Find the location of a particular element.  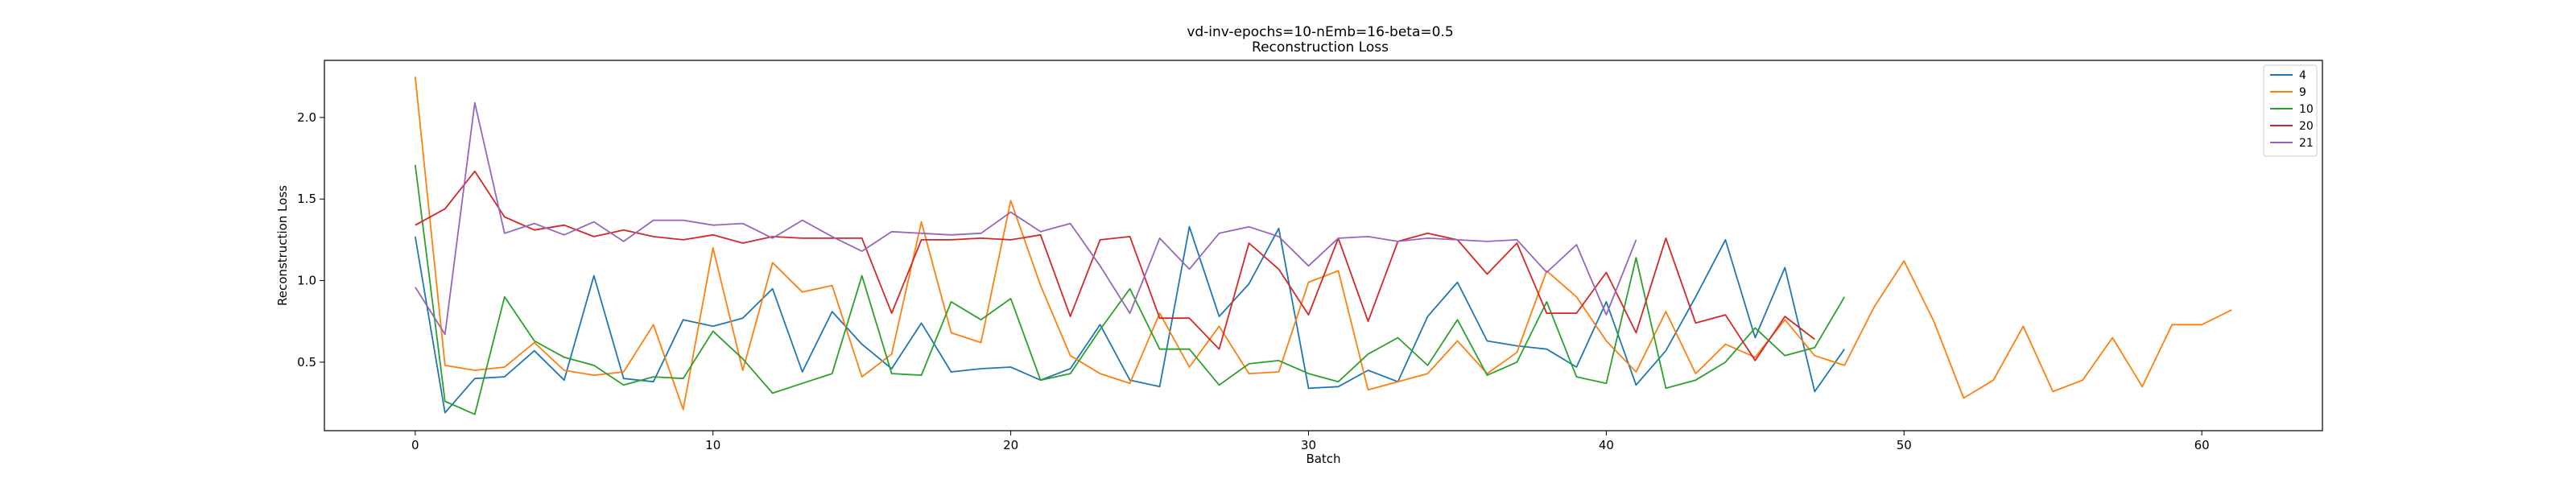

x-tick-label: 40 is located at coordinates (1606, 445).